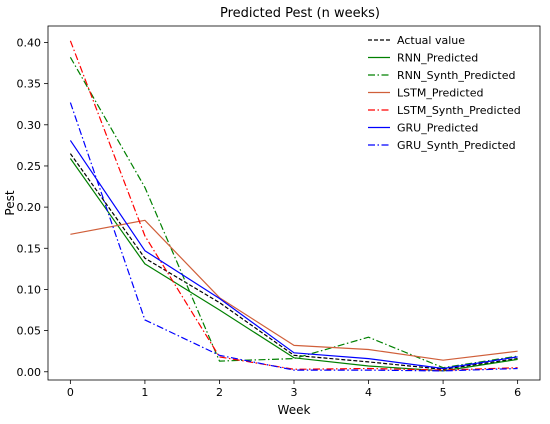 This screenshot has height=424, width=550. I want to click on y-tick-label: 0.35, so click(29, 84).